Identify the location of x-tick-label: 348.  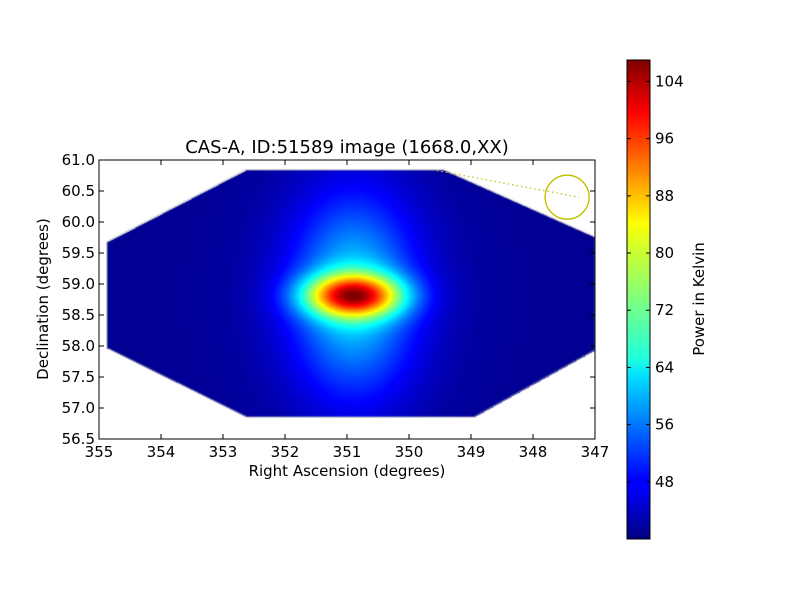
(533, 452).